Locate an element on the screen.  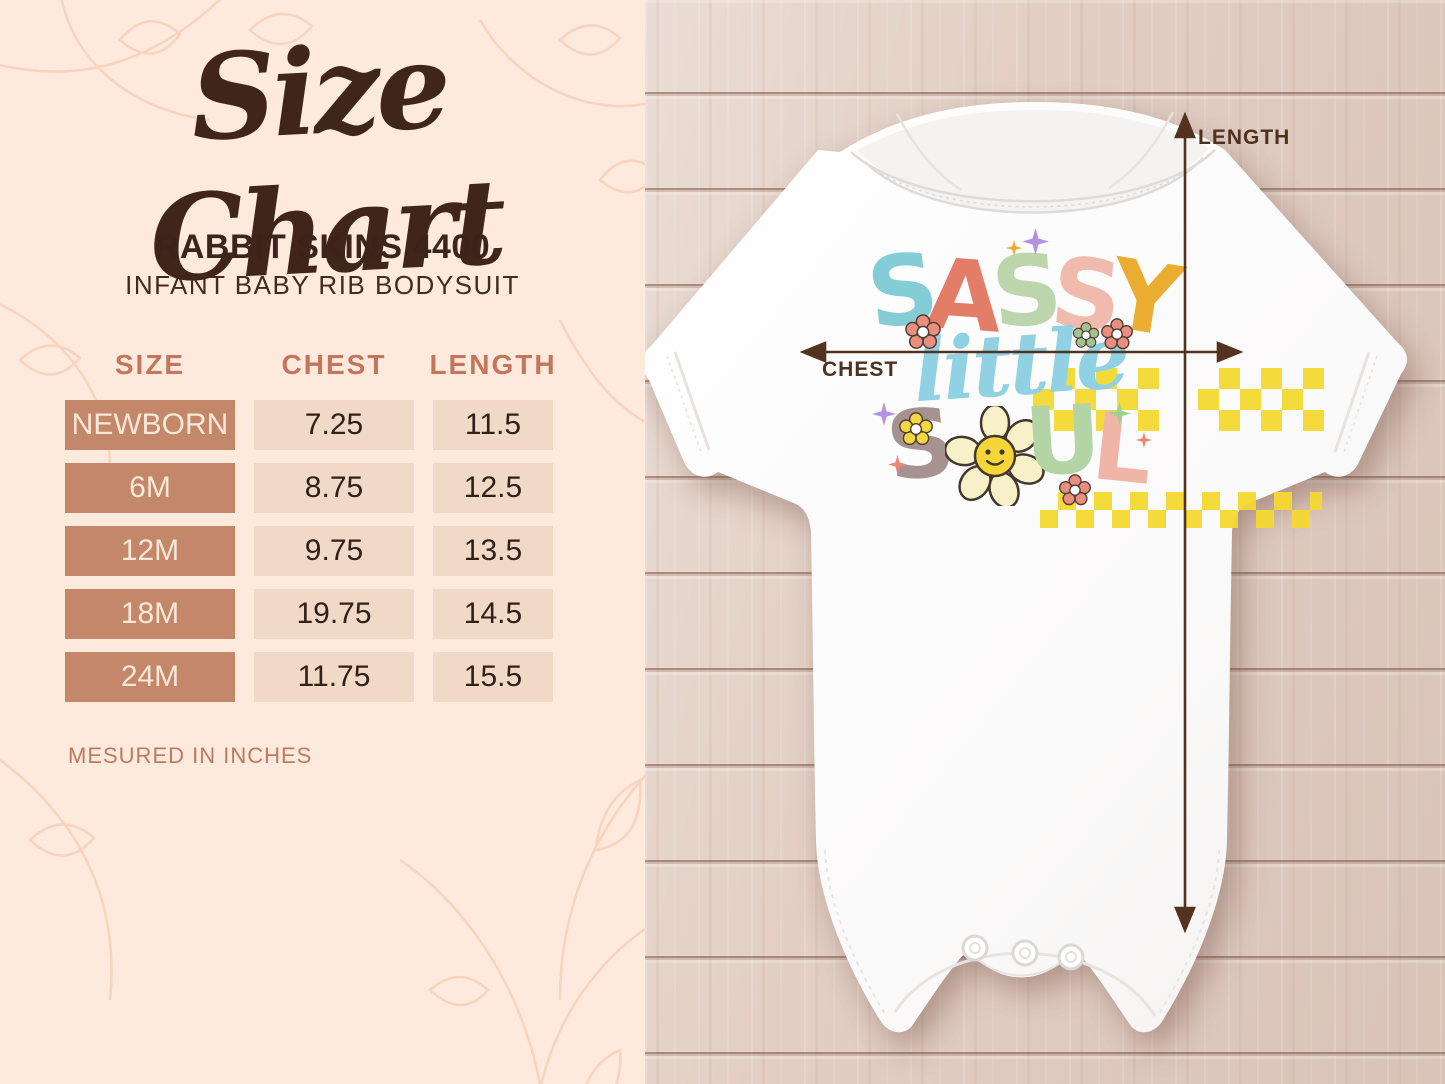
table-row-chest-value: 8.75 is located at coordinates (334, 488).